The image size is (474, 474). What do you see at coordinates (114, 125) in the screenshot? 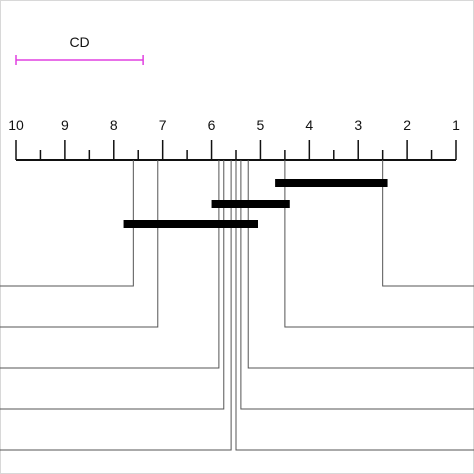
I see `tick-label: 8` at bounding box center [114, 125].